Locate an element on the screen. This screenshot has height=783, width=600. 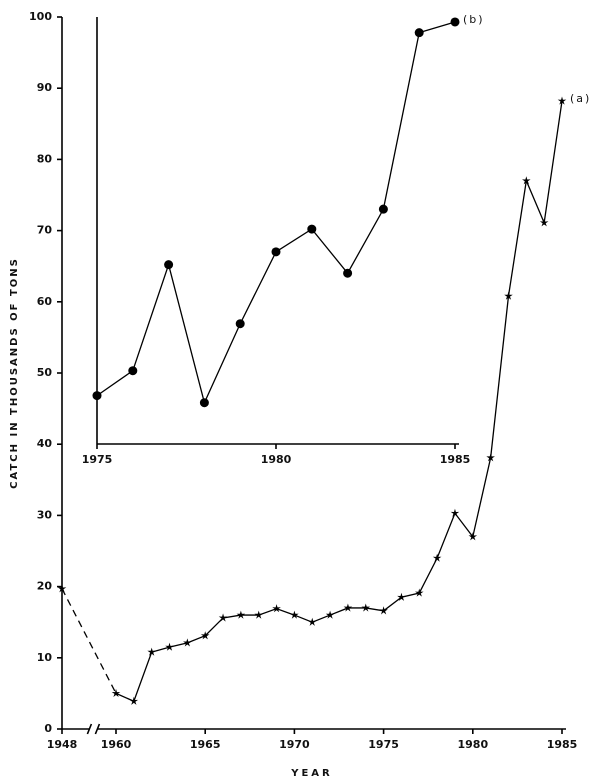
series-label: (a) is located at coordinates (580, 98).